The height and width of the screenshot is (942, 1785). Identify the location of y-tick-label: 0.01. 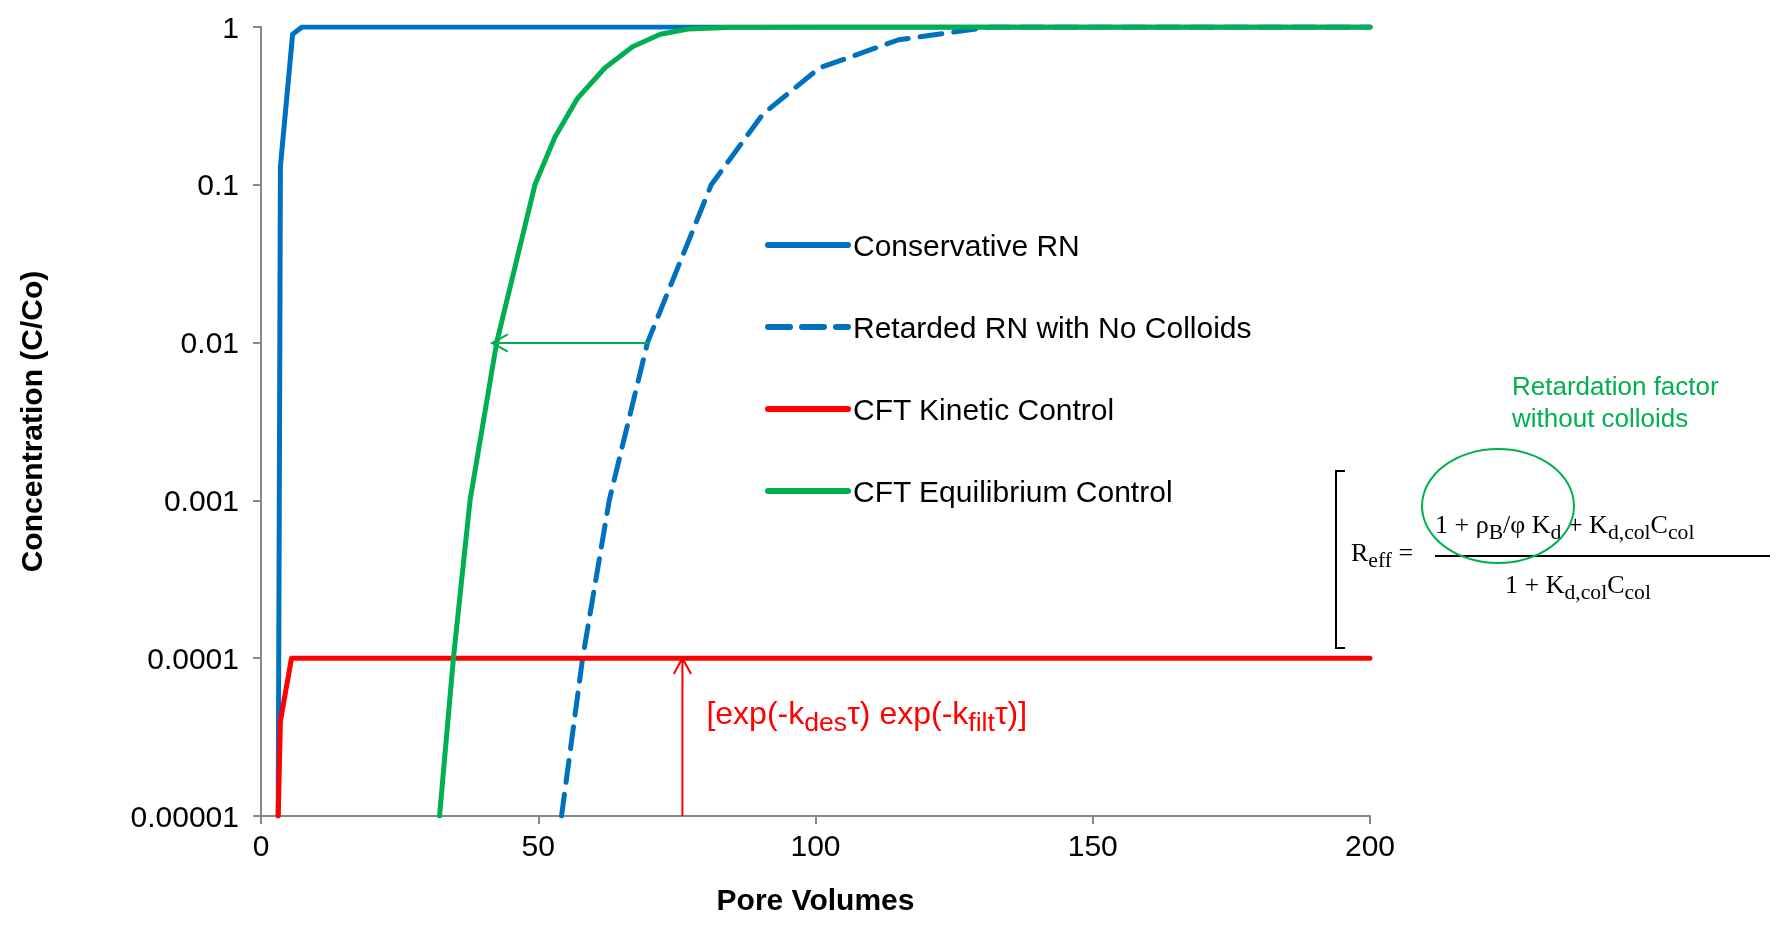
(209, 343).